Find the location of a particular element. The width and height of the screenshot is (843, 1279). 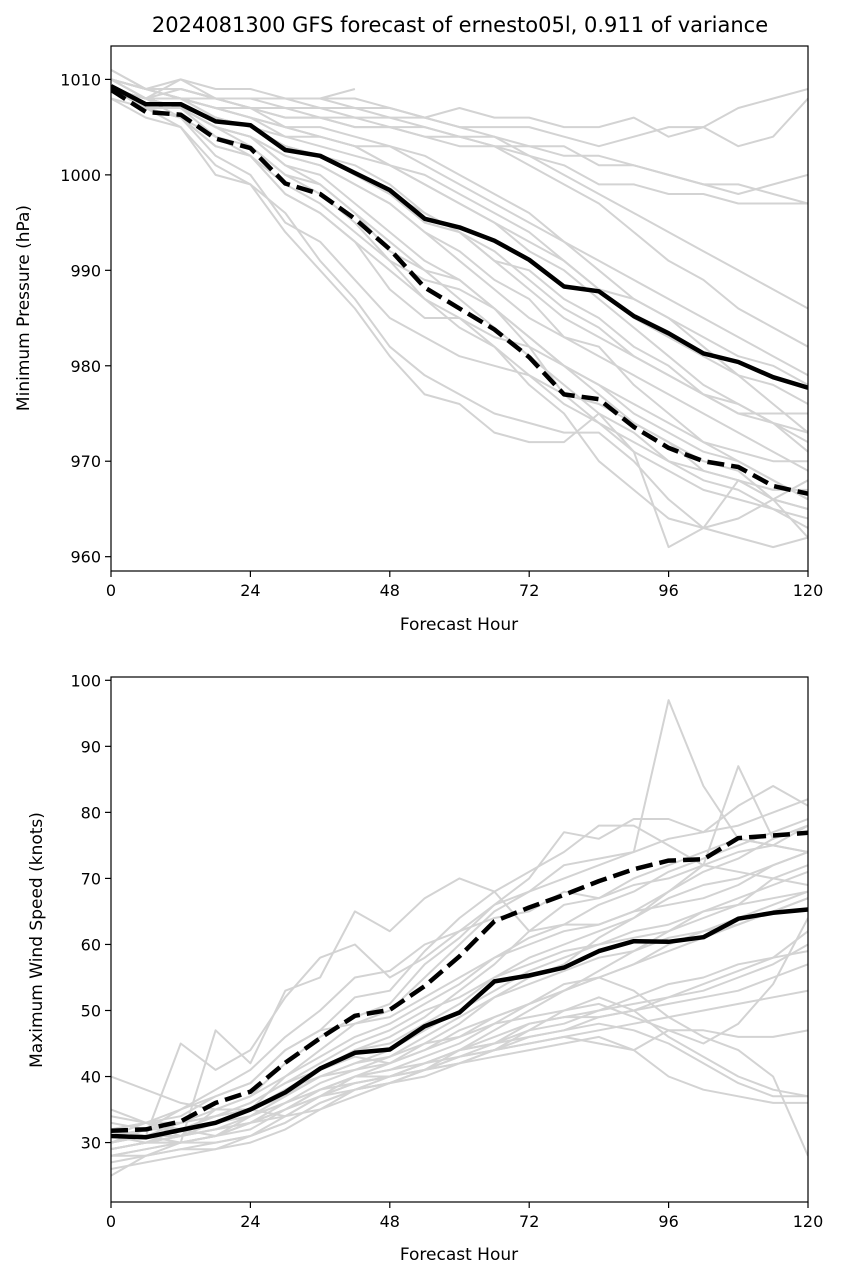

pressure-x-tick-label: 72 is located at coordinates (529, 590).